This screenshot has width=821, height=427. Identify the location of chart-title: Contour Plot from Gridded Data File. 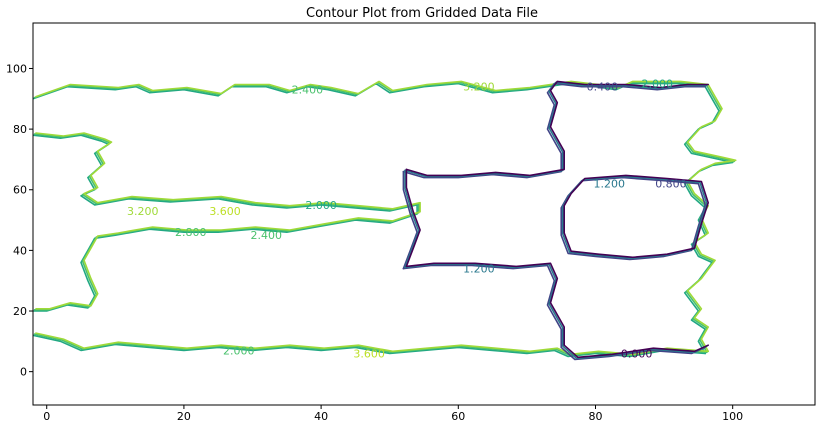
(422, 13).